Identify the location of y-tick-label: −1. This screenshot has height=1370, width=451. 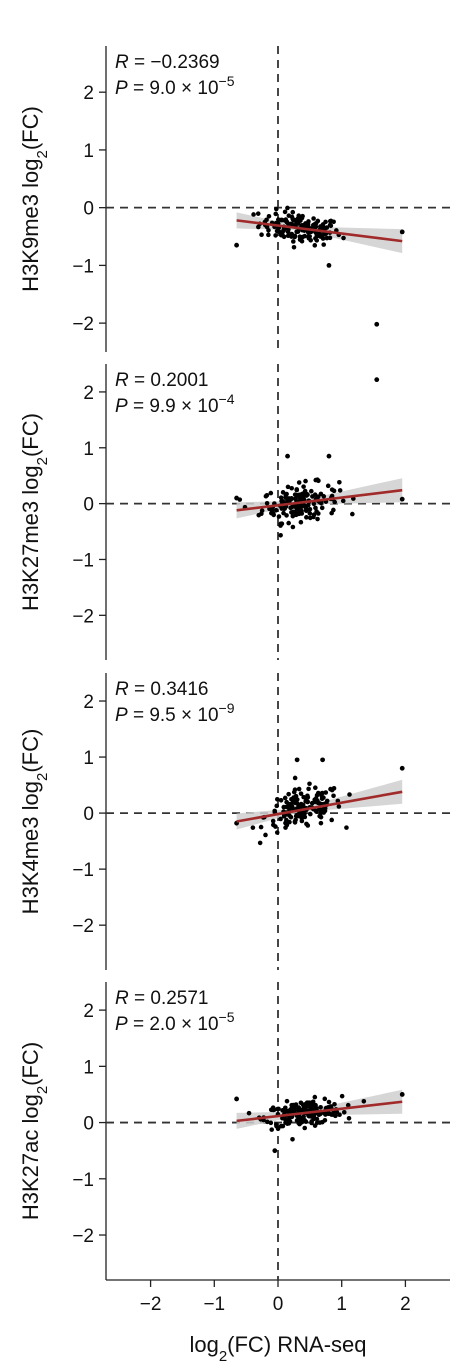
(83, 560).